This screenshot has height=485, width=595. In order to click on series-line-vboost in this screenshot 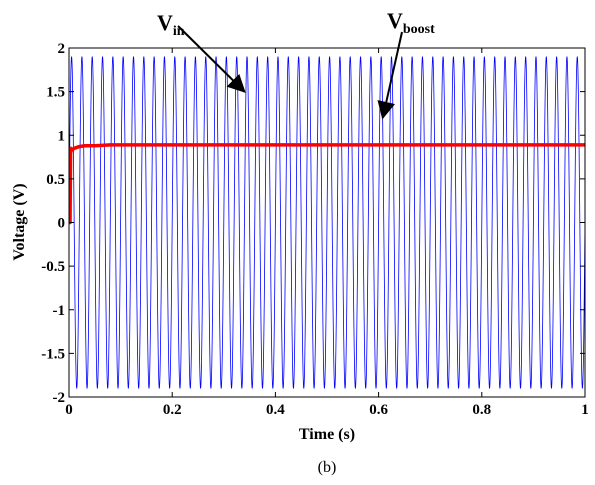, I will do `click(327, 184)`.